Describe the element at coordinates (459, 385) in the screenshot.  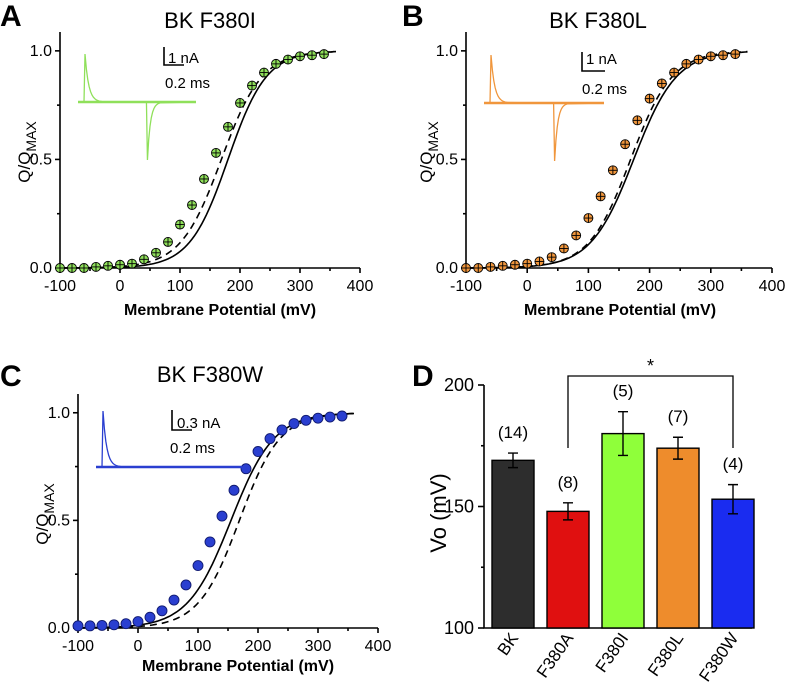
I see `y-tick-label: 200` at that location.